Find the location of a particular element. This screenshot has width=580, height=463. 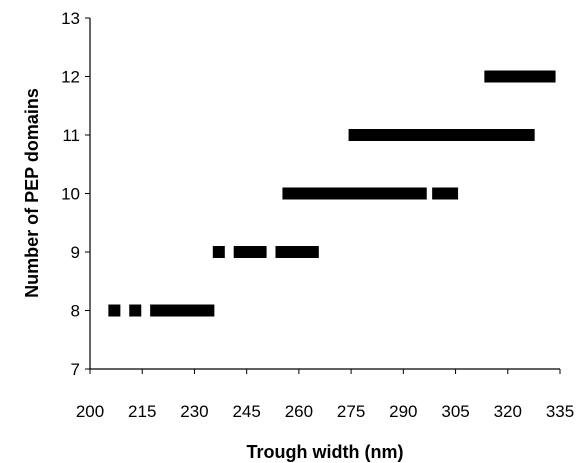

x-tick-label: 245 is located at coordinates (246, 411).